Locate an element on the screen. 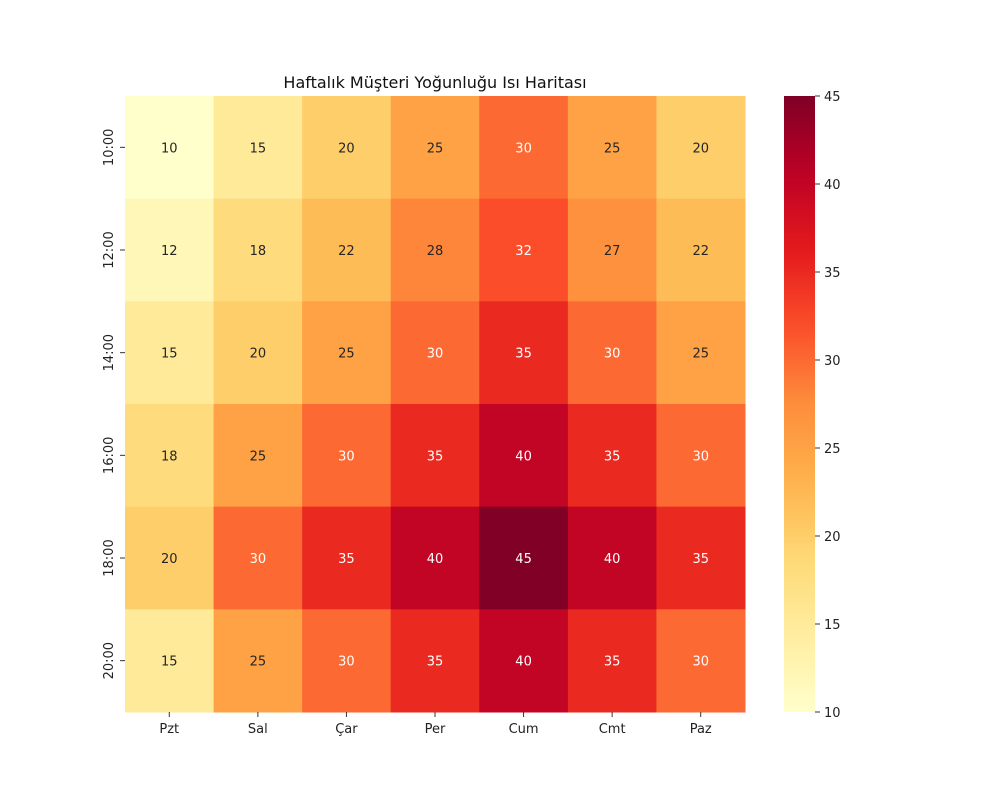 The width and height of the screenshot is (1000, 800). x-tick-label: Pzt is located at coordinates (169, 729).